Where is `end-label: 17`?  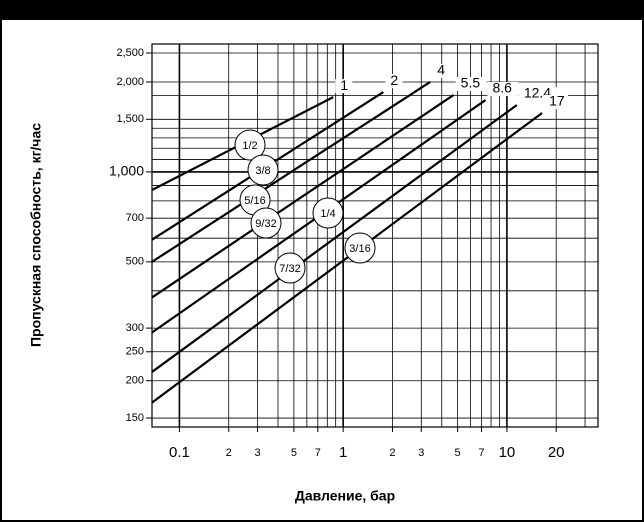
end-label: 17 is located at coordinates (557, 101).